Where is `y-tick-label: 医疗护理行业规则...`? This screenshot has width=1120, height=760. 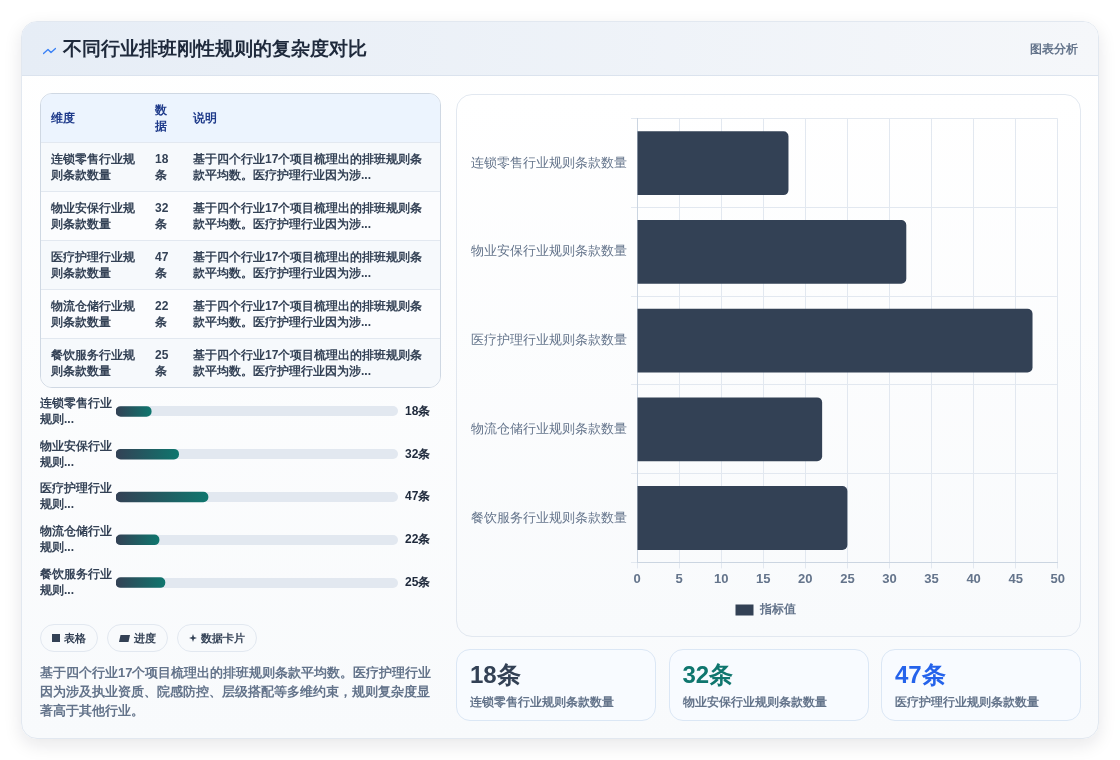
y-tick-label: 医疗护理行业规则... is located at coordinates (75, 496).